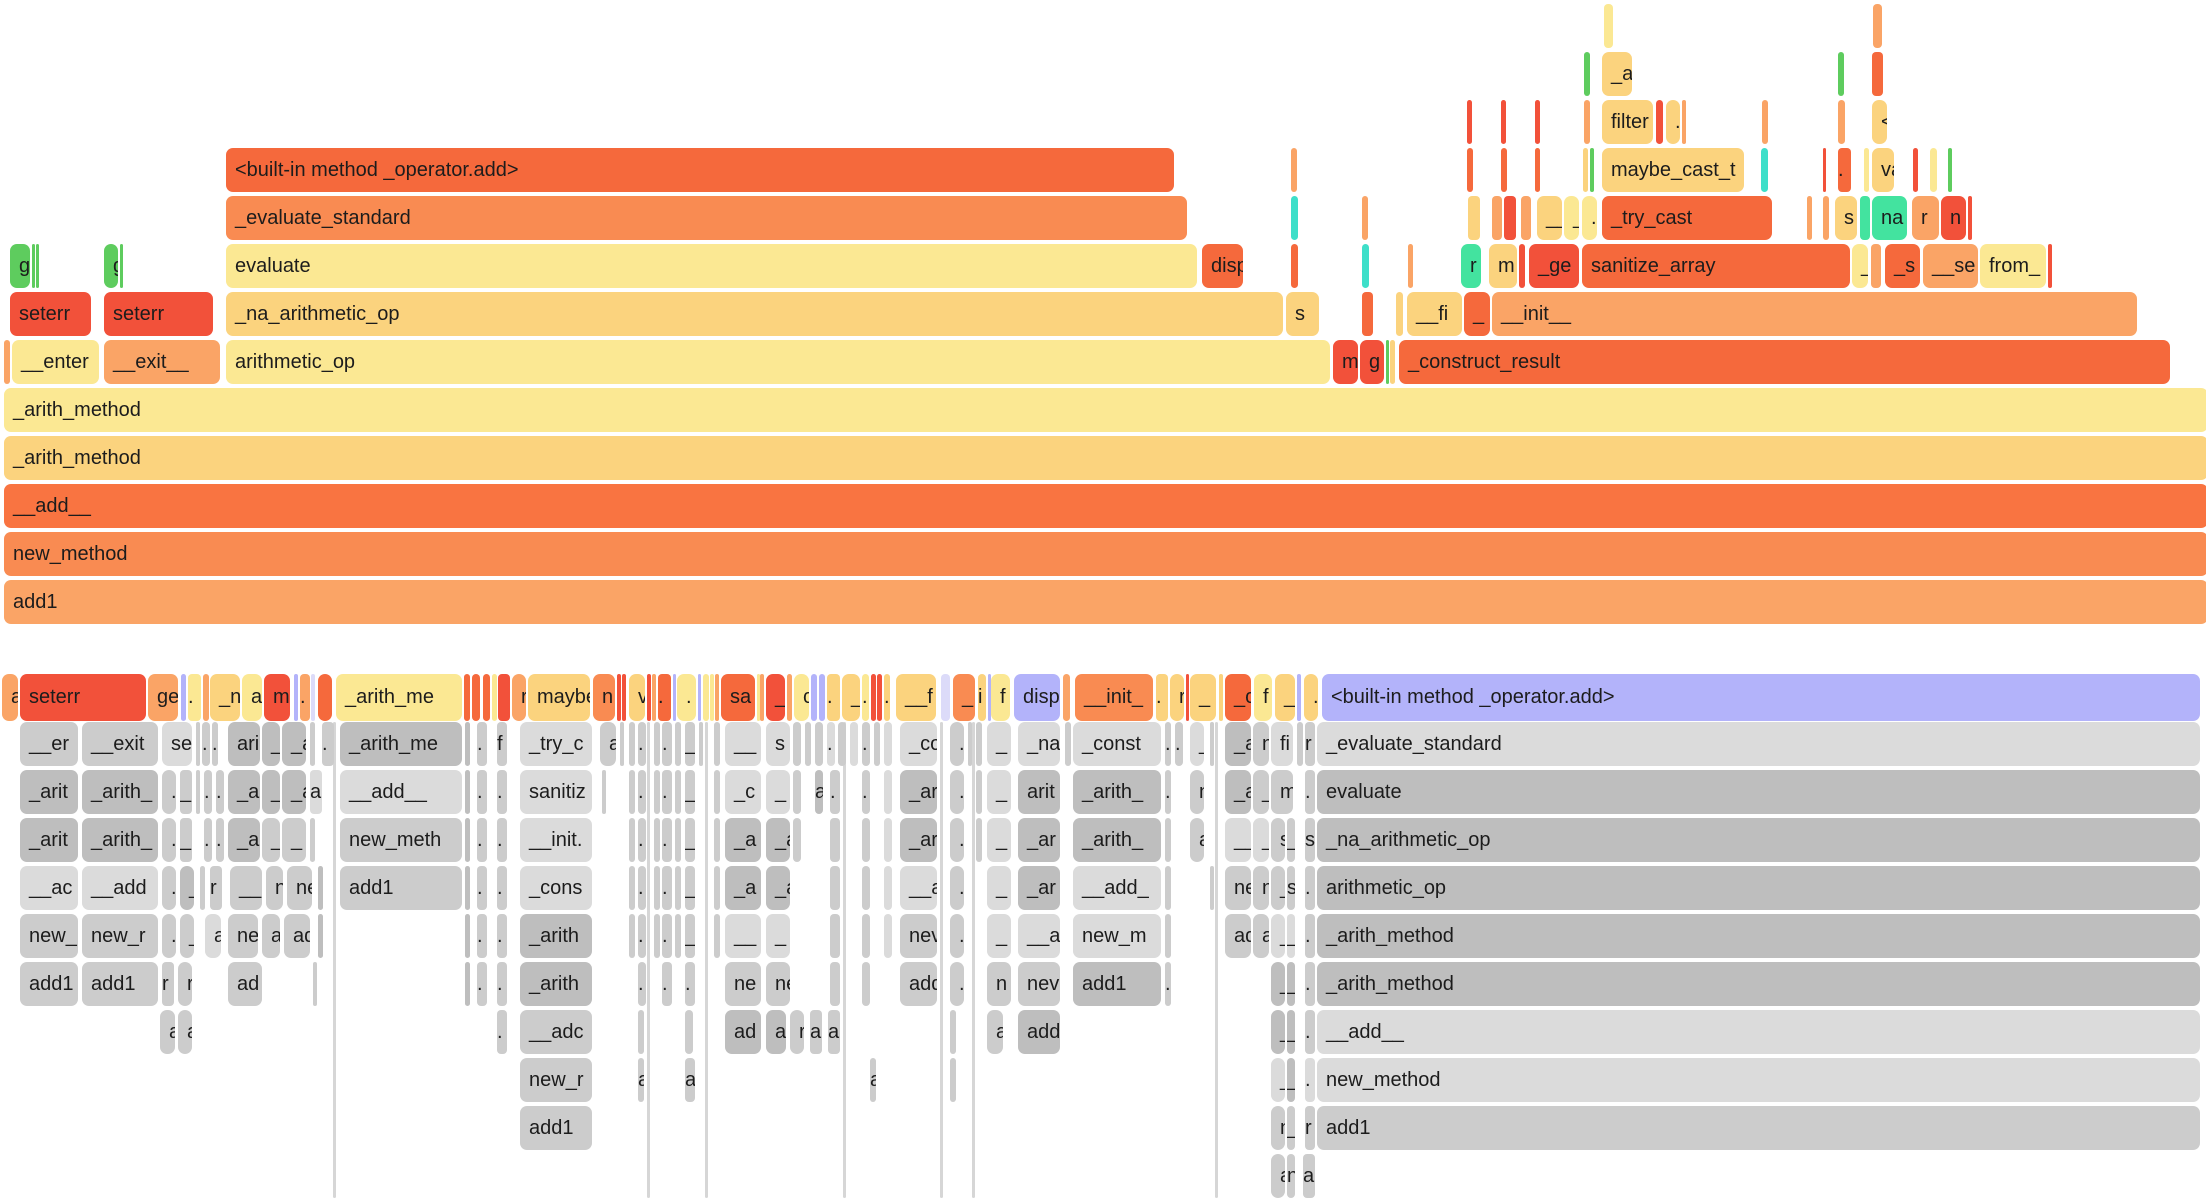  Describe the element at coordinates (556, 840) in the screenshot. I see `stack-frame: __init.` at that location.